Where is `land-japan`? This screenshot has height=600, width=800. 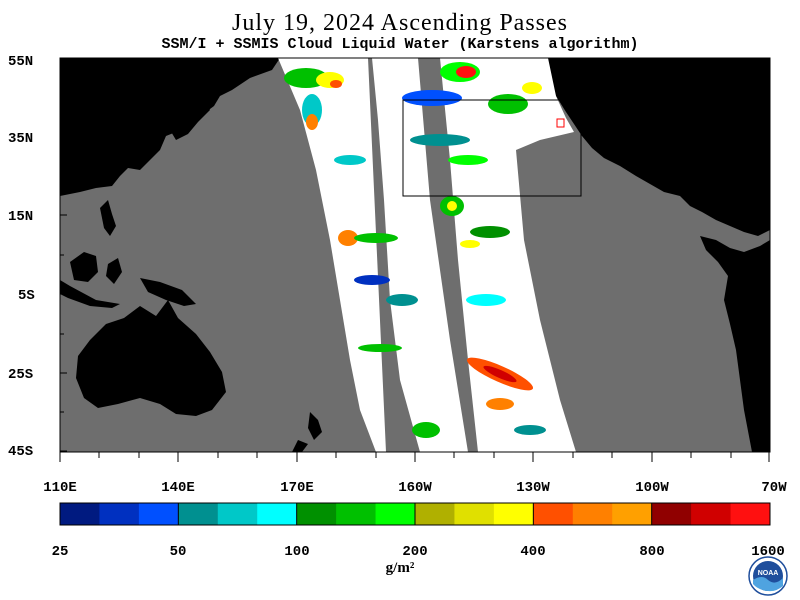
land-japan is located at coordinates (190, 119).